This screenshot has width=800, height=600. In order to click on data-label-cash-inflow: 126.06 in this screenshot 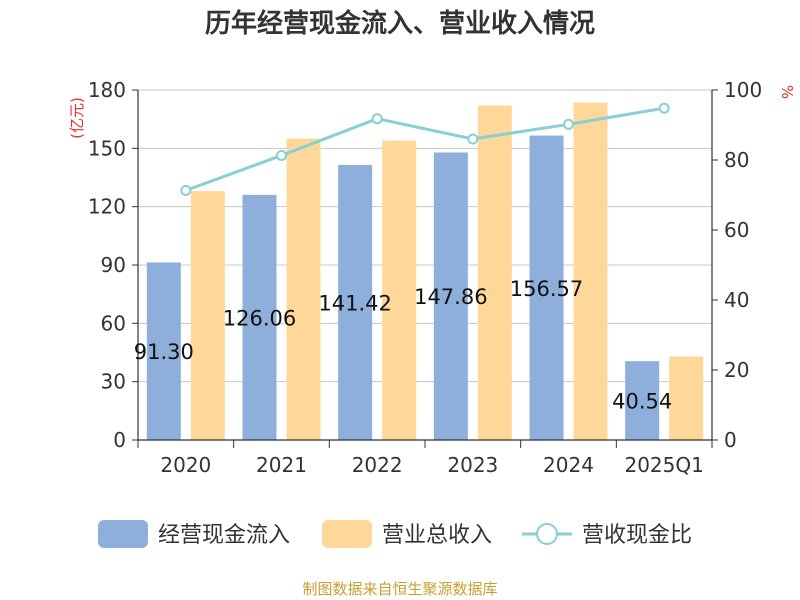, I will do `click(259, 318)`.